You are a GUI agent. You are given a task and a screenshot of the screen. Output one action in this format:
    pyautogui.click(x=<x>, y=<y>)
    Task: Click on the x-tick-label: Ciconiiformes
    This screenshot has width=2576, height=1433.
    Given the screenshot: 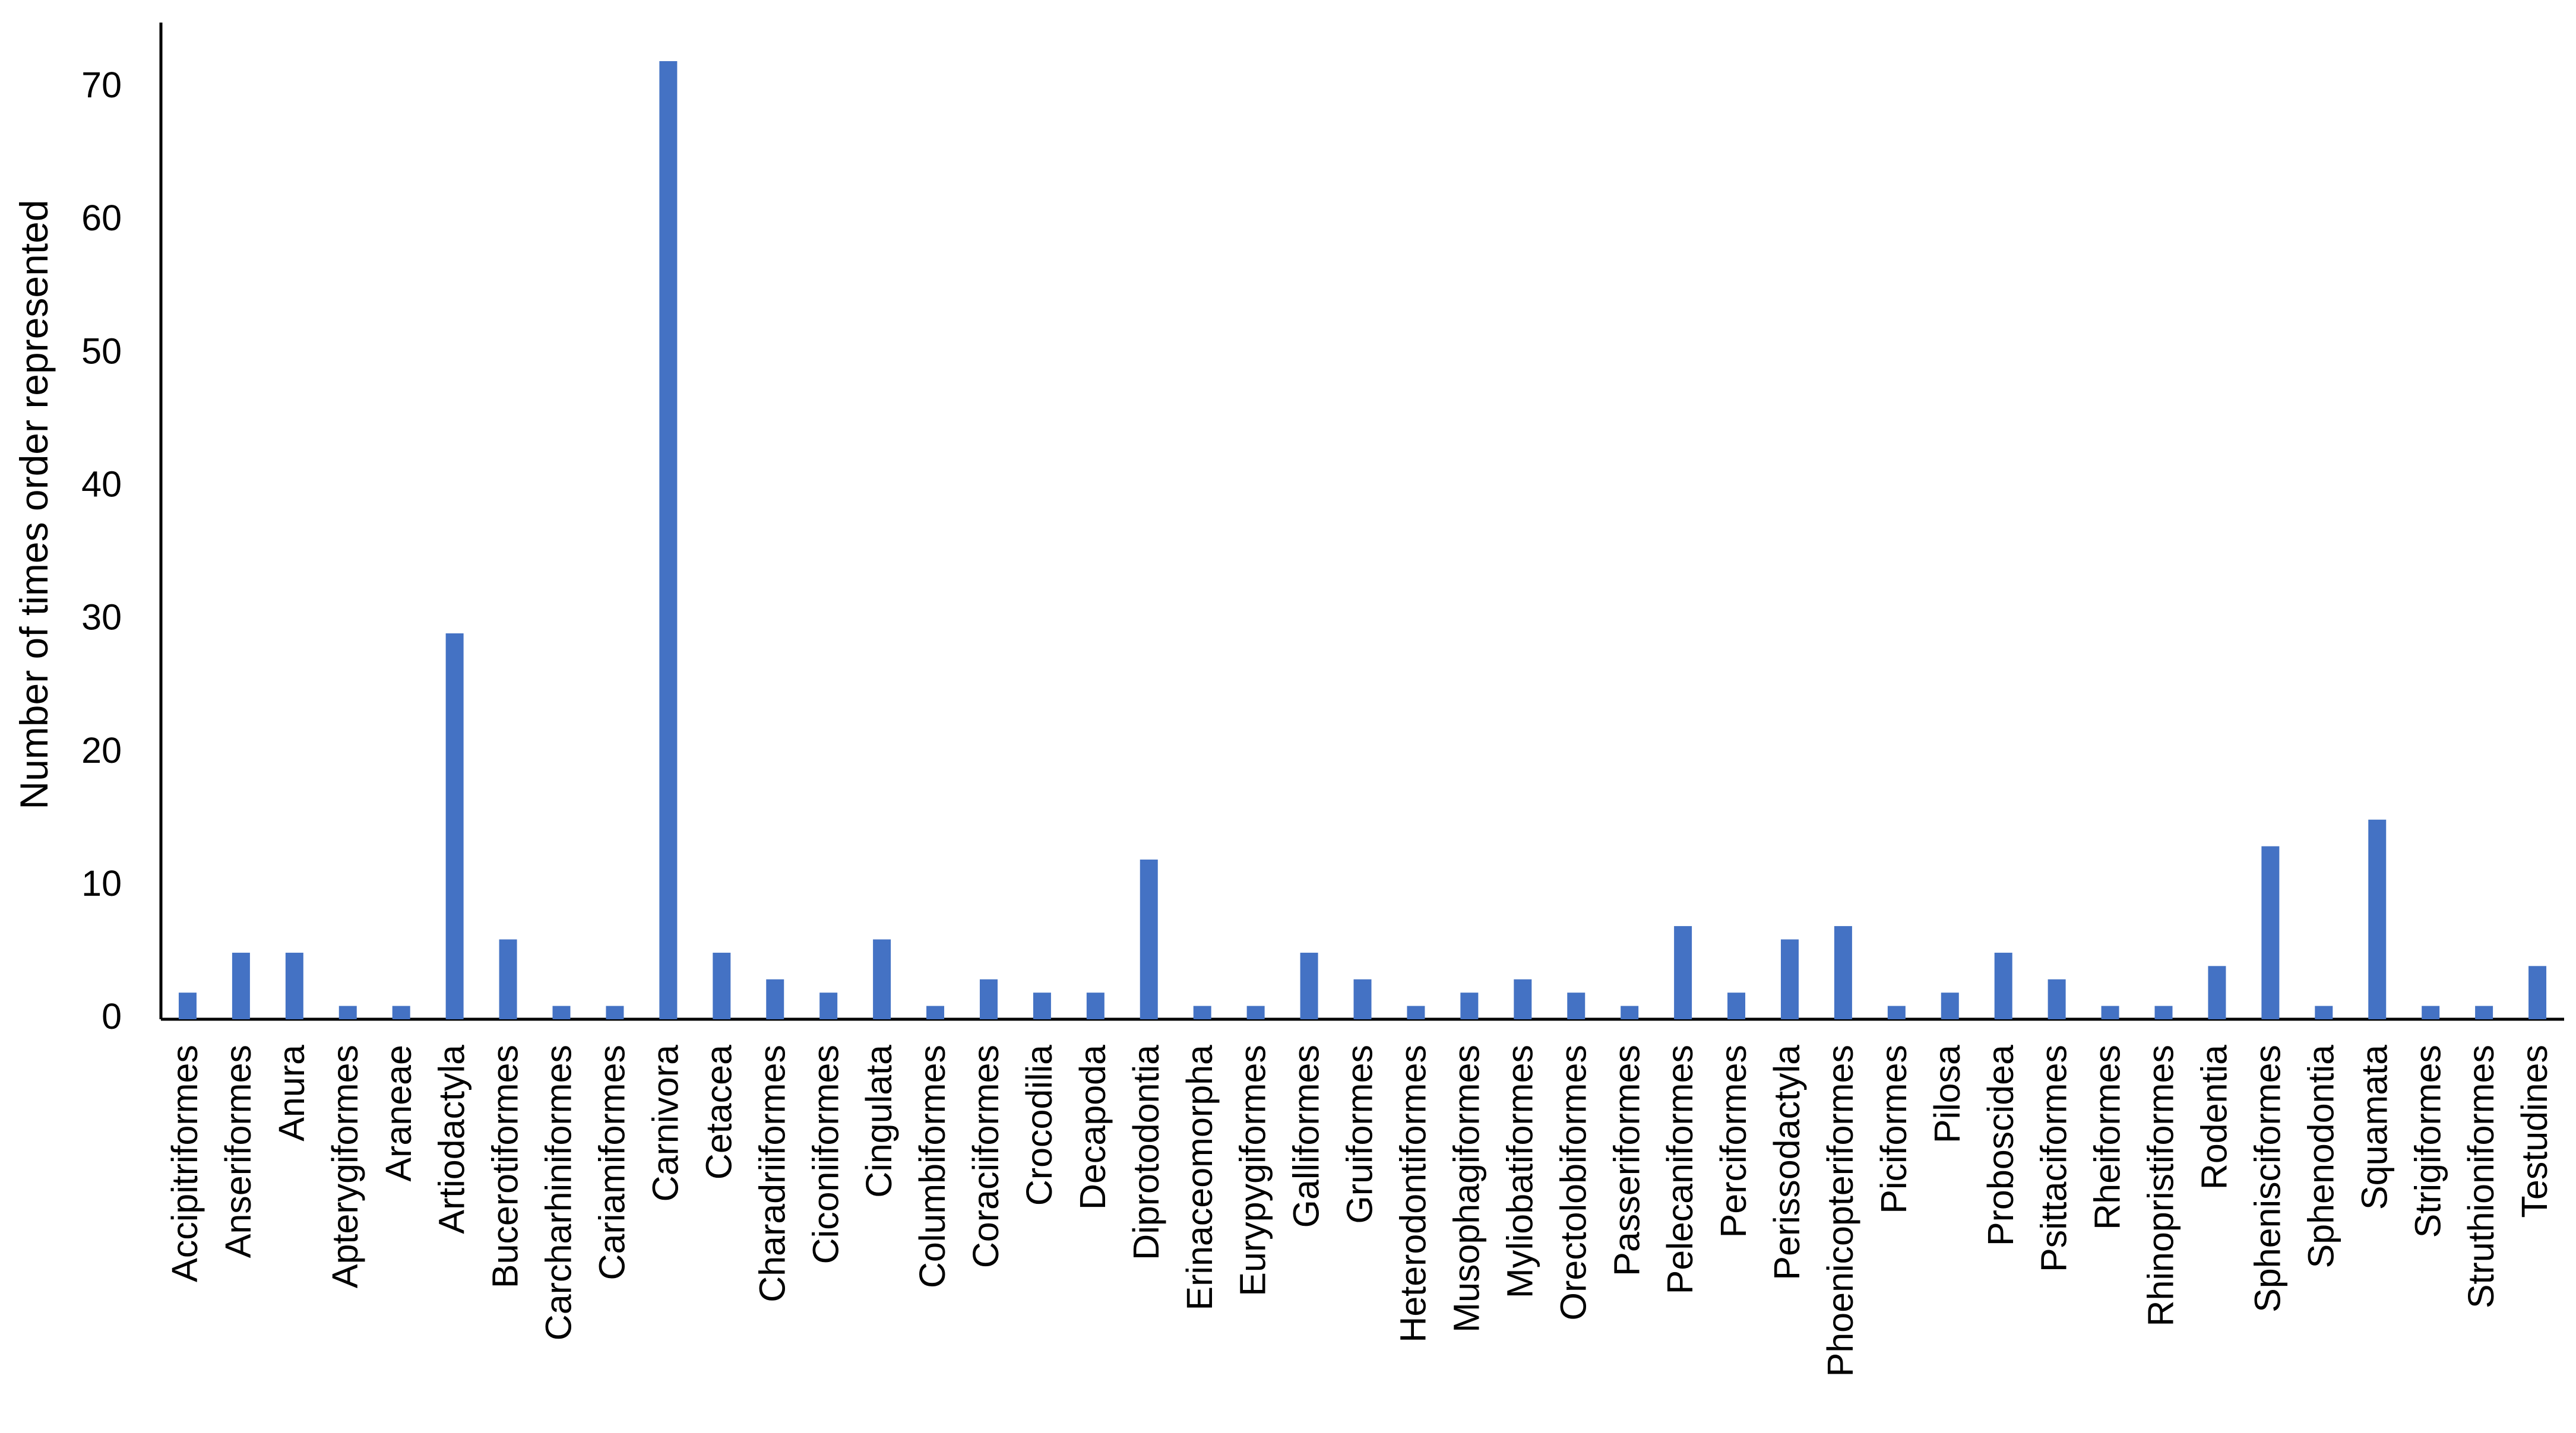 What is the action you would take?
    pyautogui.click(x=825, y=1155)
    